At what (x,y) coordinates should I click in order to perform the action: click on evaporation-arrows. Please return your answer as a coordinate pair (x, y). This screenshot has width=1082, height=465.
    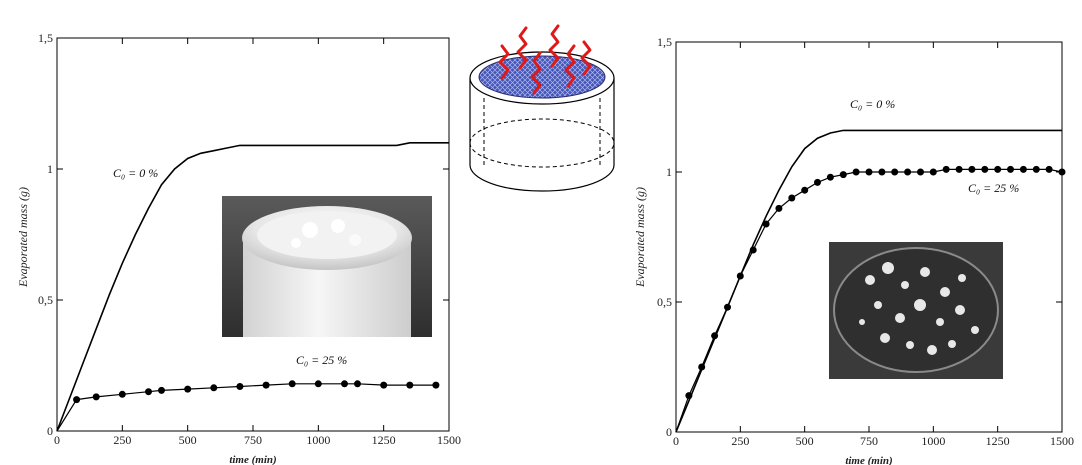
    Looking at the image, I should click on (545, 59).